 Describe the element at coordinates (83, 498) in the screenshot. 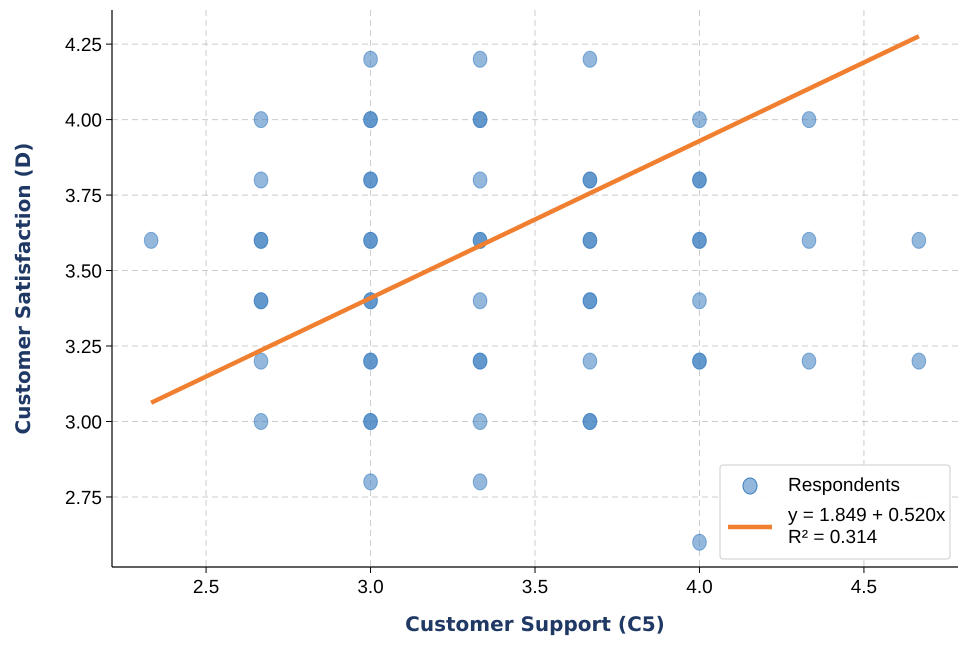

I see `y-tick-label: 2.75` at that location.